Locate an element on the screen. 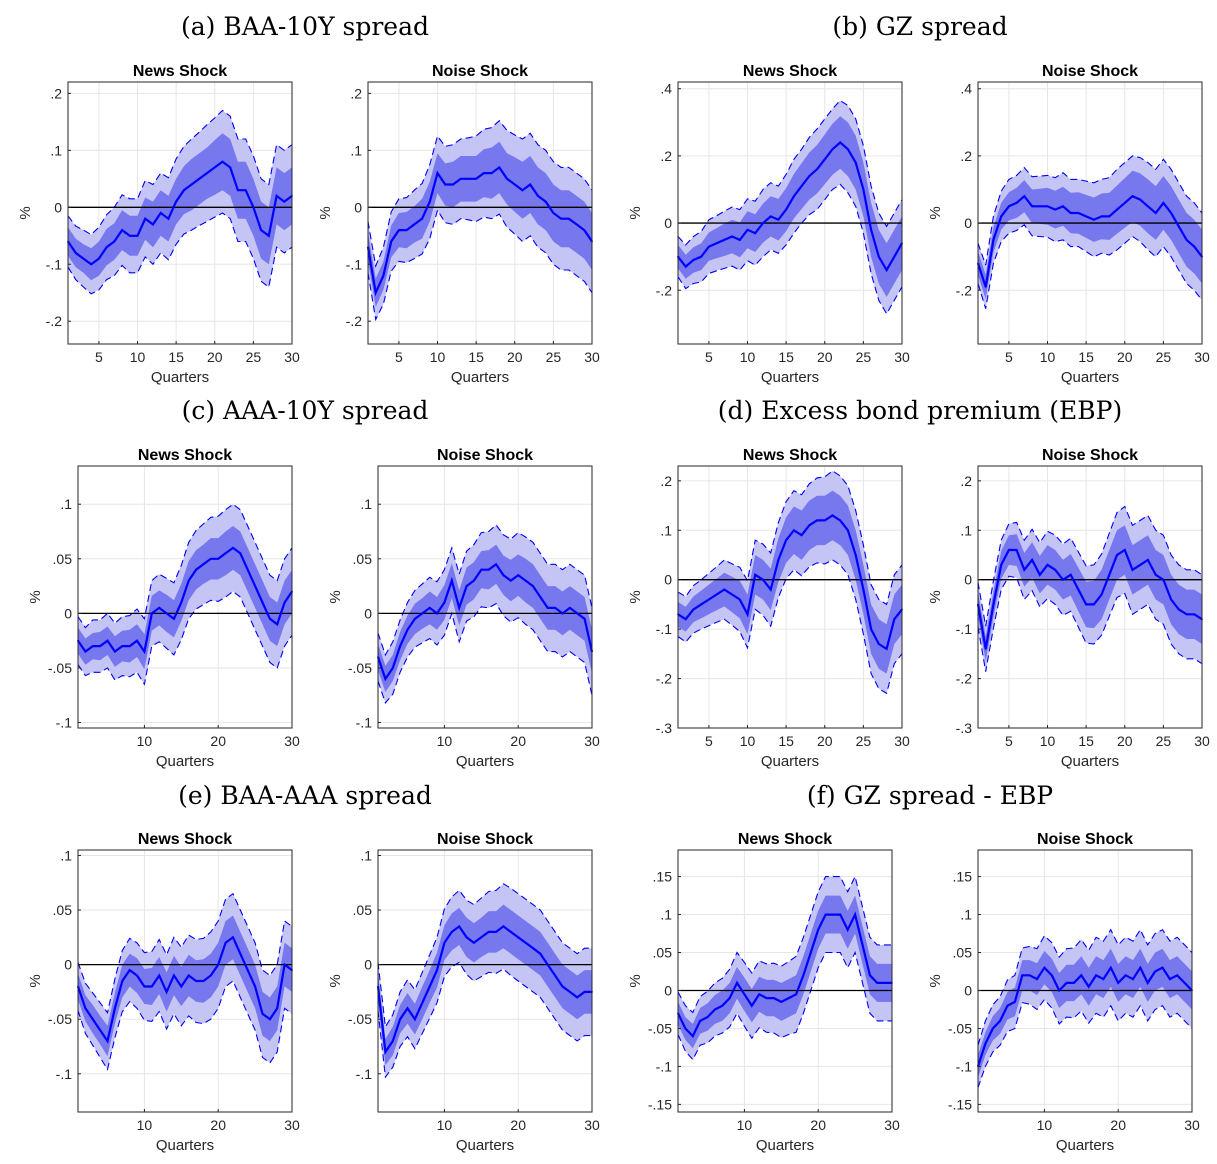 Image resolution: width=1217 pixels, height=1164 pixels. x-tick-label: 15 is located at coordinates (786, 357).